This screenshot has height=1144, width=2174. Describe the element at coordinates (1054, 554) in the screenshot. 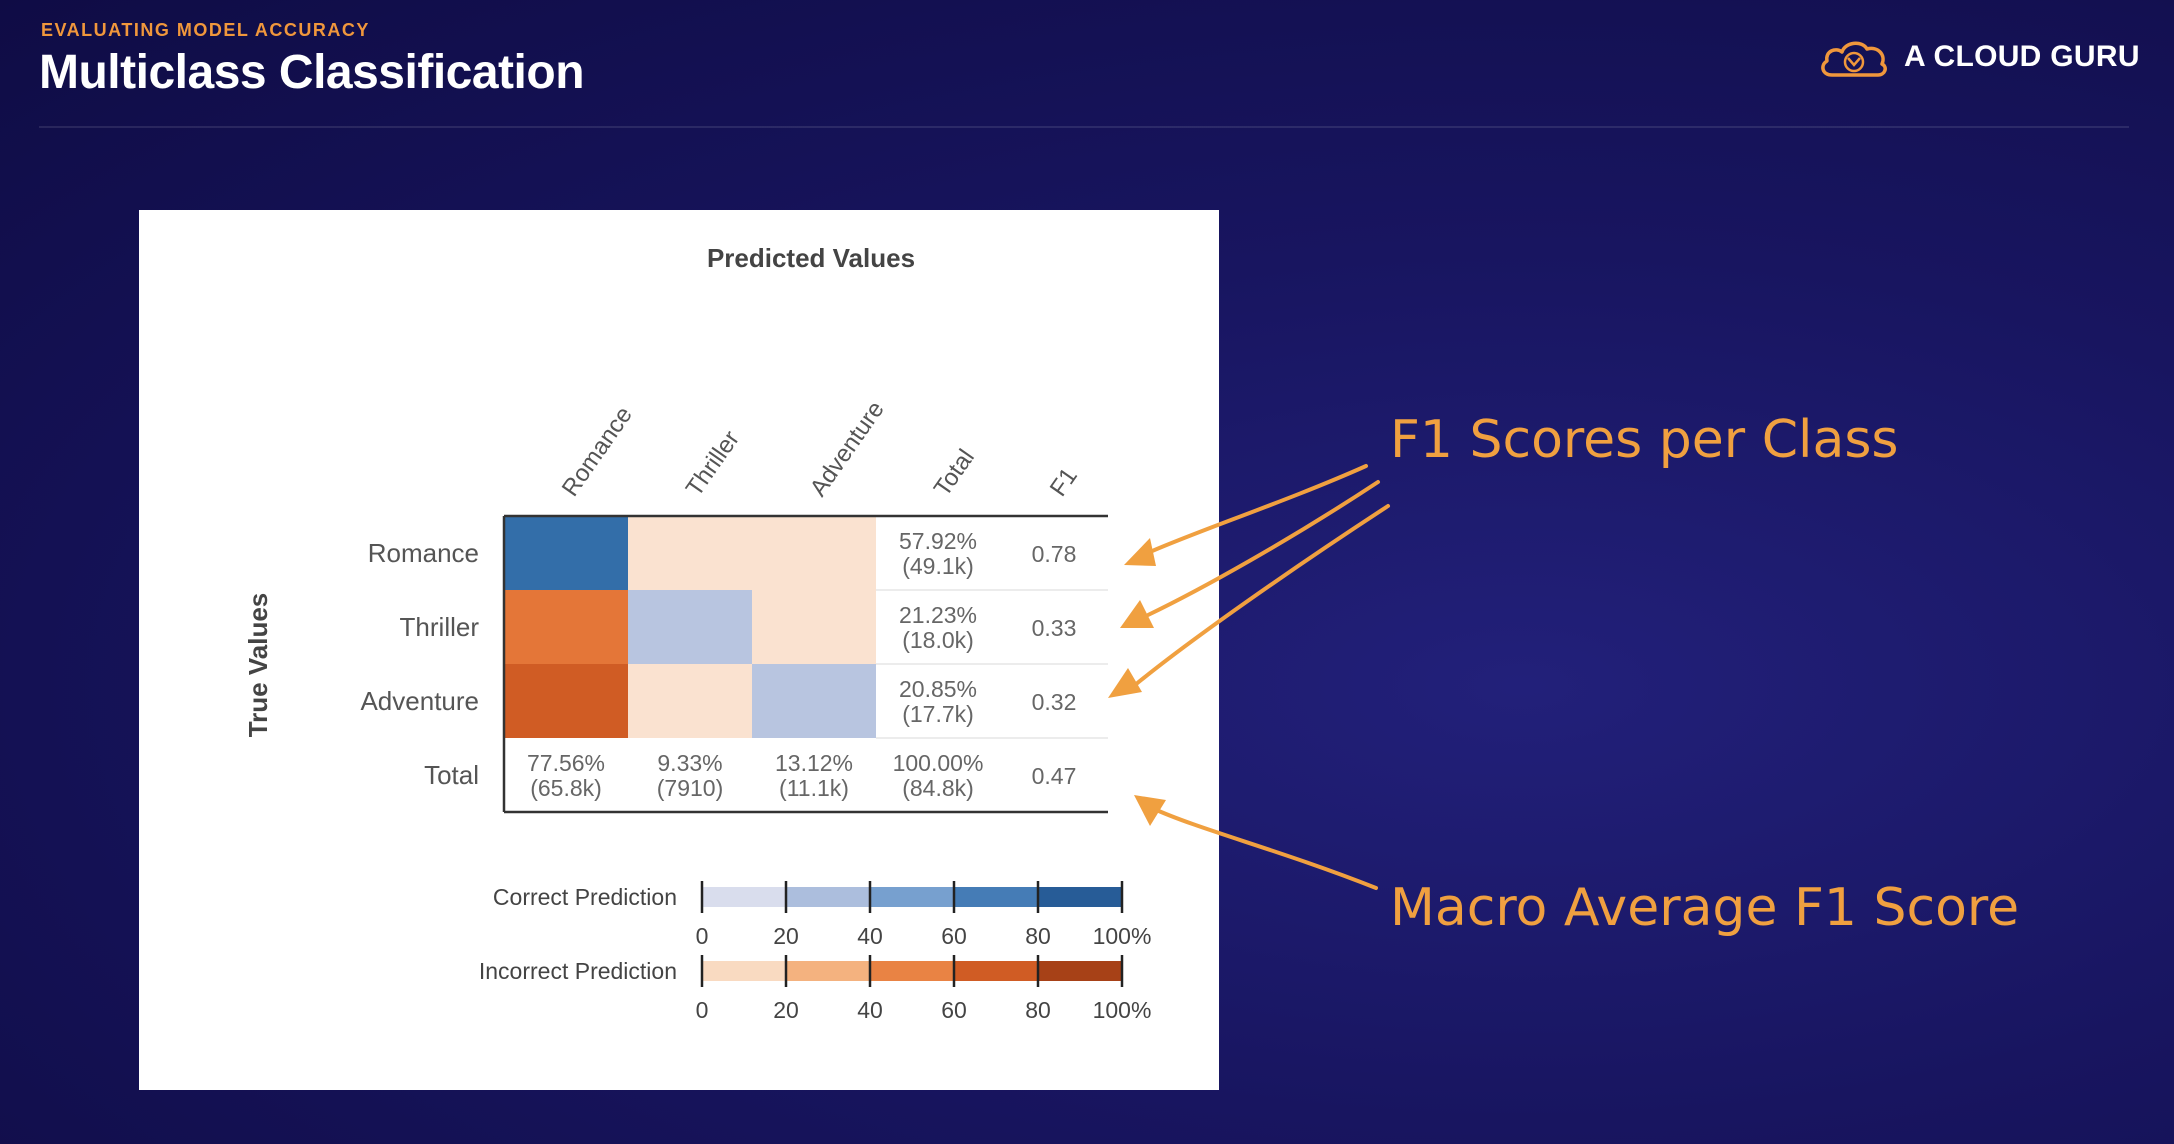

I see `row-f1-score: 0.78` at that location.